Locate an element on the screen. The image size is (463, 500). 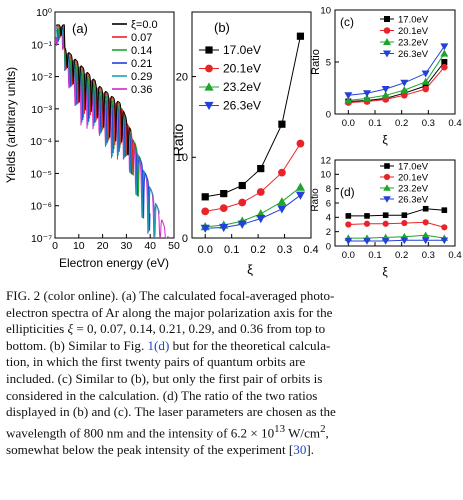
panel-d-xlabel: ξ is located at coordinates (385, 272).